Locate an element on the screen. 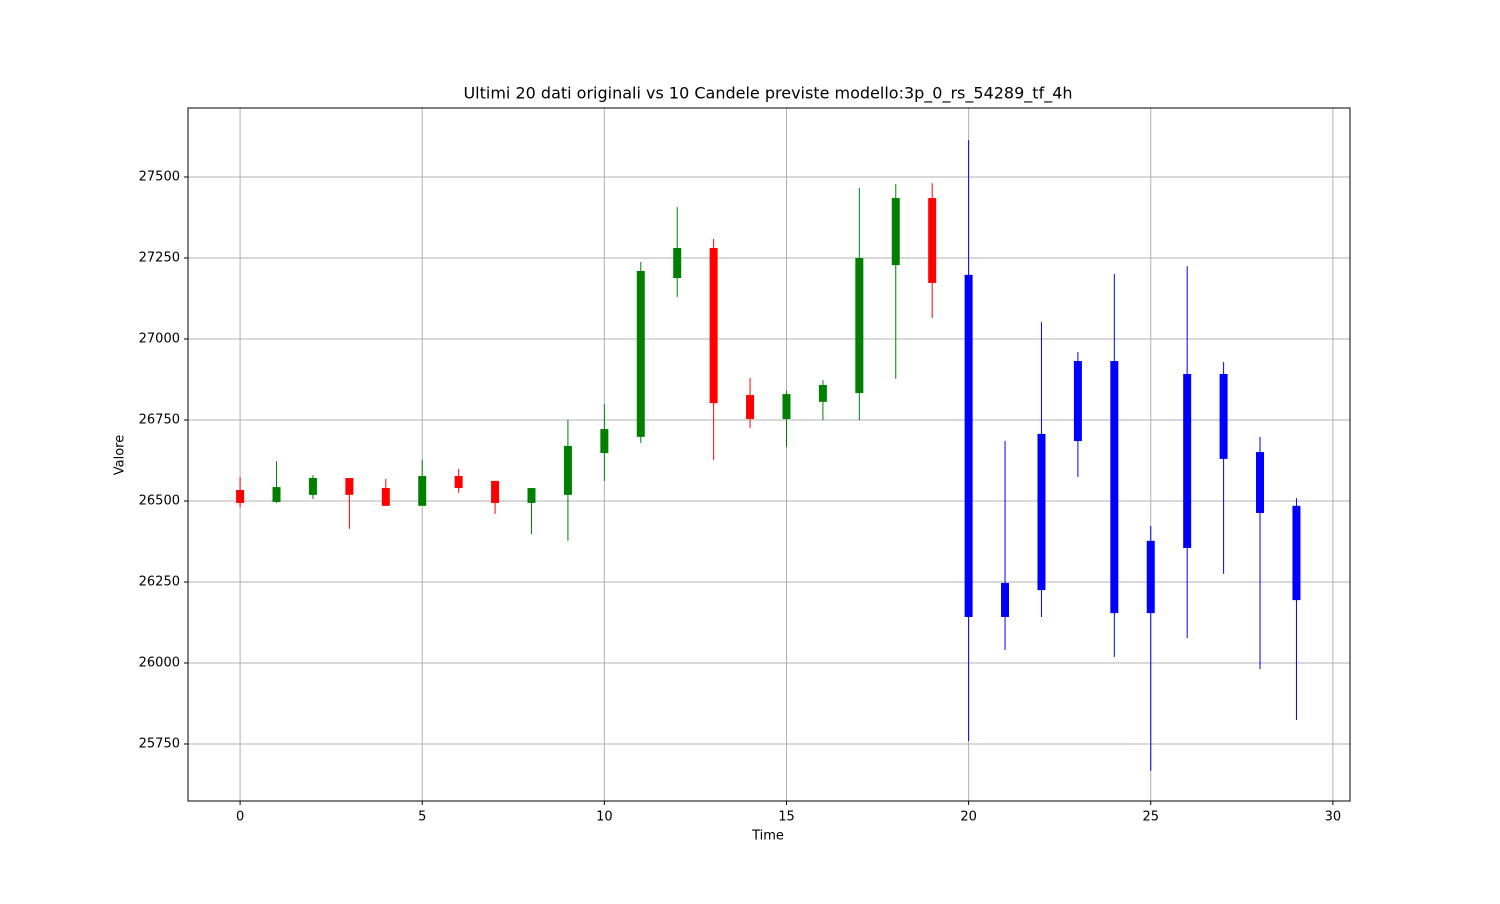 Image resolution: width=1500 pixels, height=904 pixels. y-tick-label: 26750 is located at coordinates (159, 419).